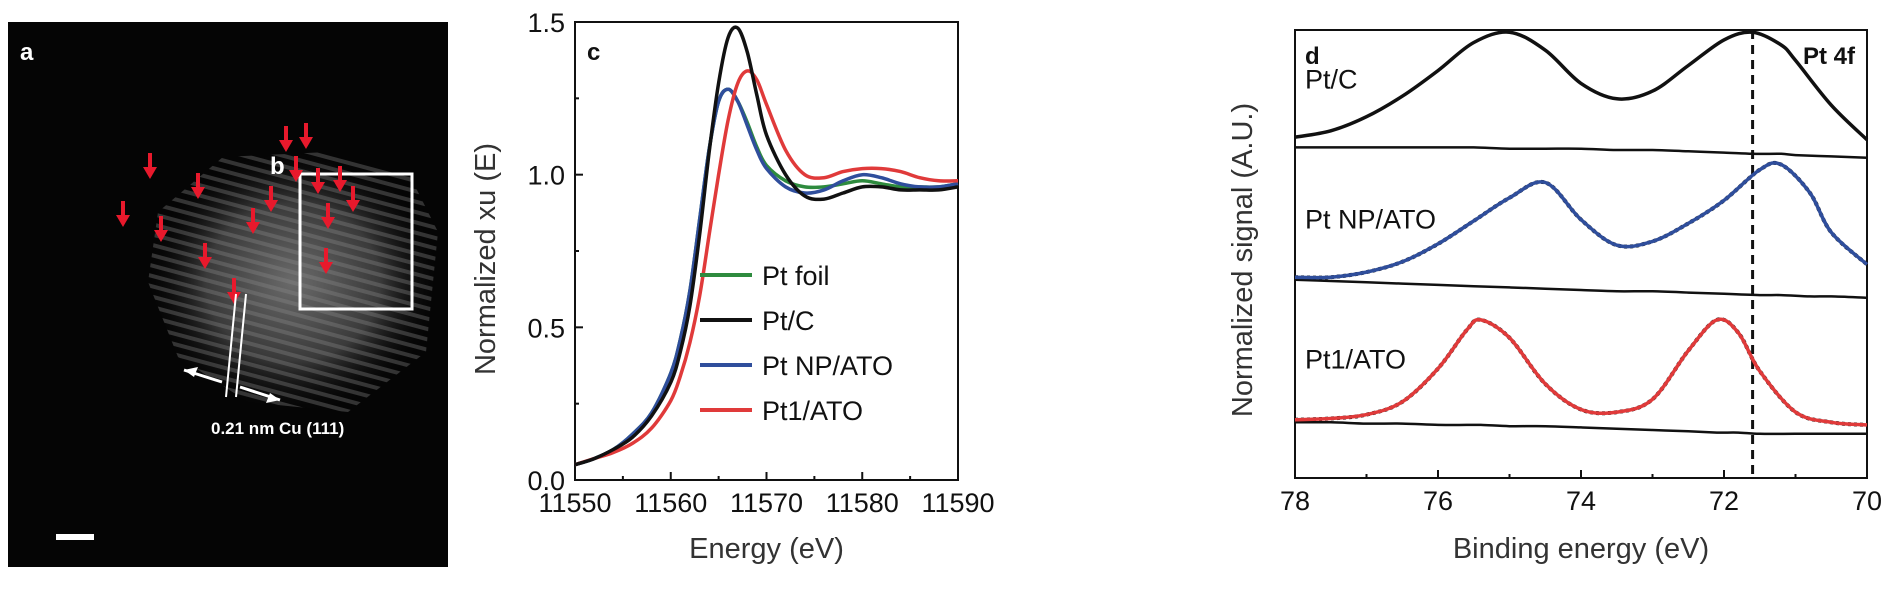 This screenshot has width=1890, height=591. I want to click on chart-title: Pt 4f, so click(1829, 56).